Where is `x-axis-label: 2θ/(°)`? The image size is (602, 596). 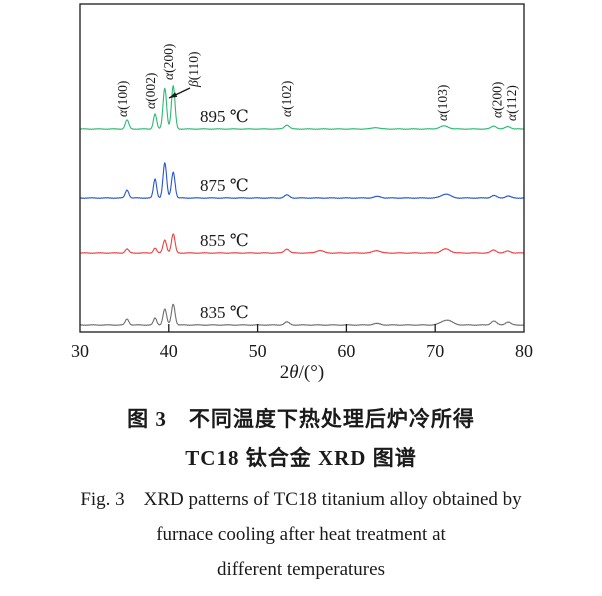
x-axis-label: 2θ/(°) is located at coordinates (302, 372).